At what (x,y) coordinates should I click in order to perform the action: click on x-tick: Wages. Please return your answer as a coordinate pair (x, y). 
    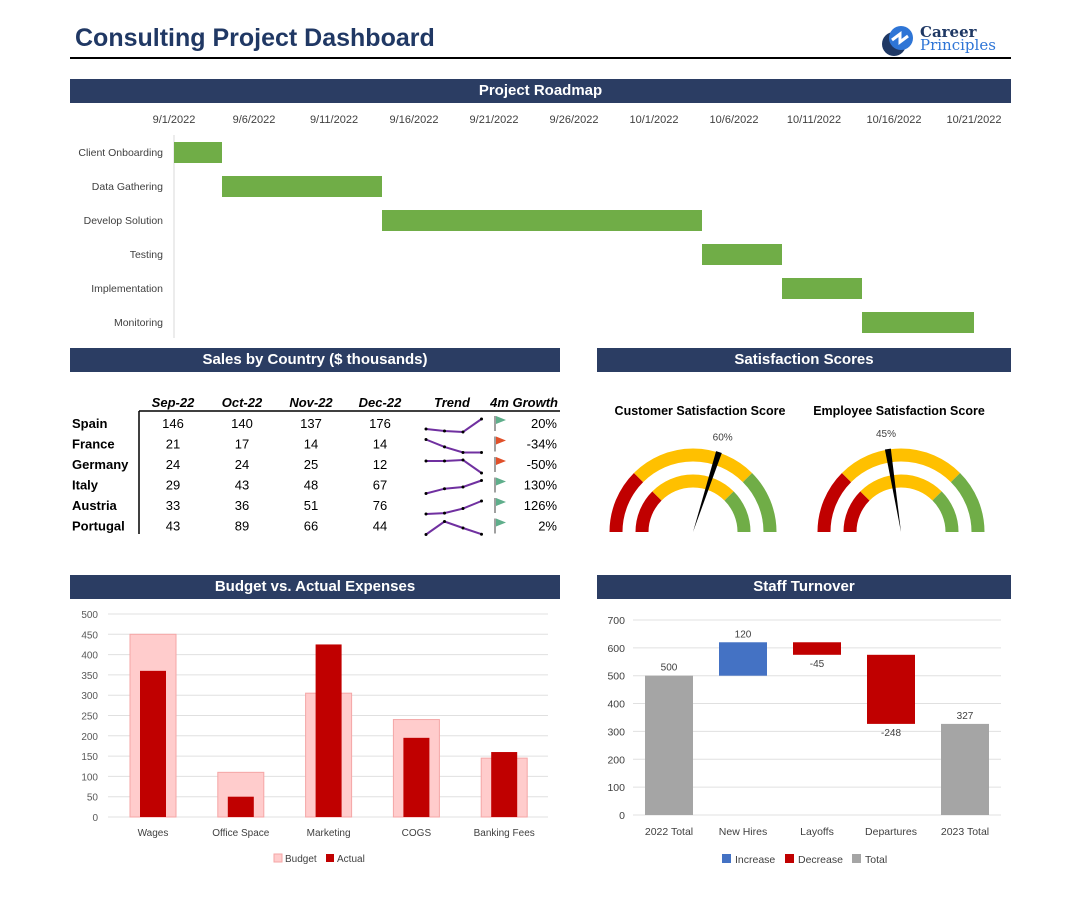
    Looking at the image, I should click on (153, 833).